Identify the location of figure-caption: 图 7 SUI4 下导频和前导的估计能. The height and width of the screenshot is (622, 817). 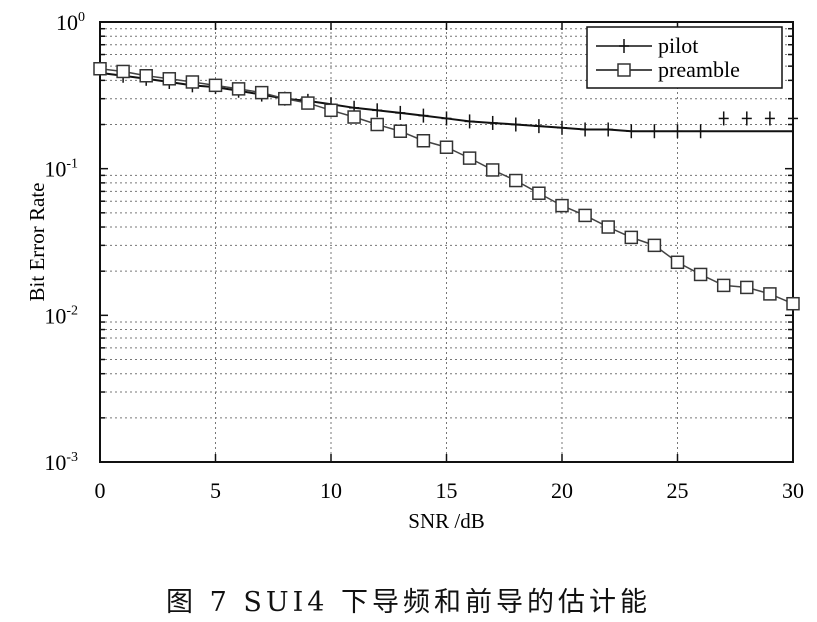
(408, 602).